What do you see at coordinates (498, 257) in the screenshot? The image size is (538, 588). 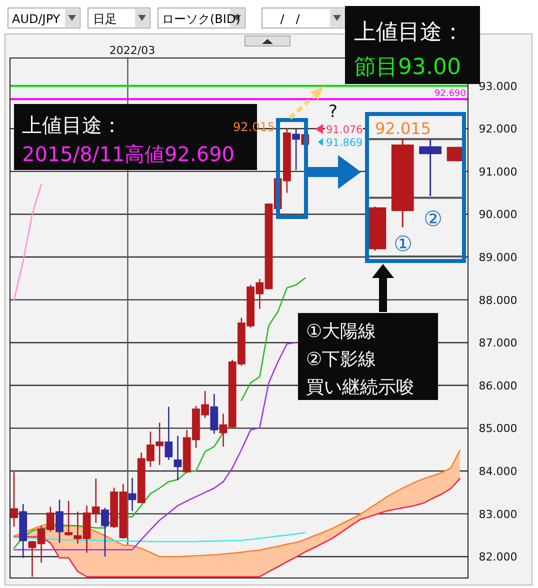 I see `y-tick-label: 89.000` at bounding box center [498, 257].